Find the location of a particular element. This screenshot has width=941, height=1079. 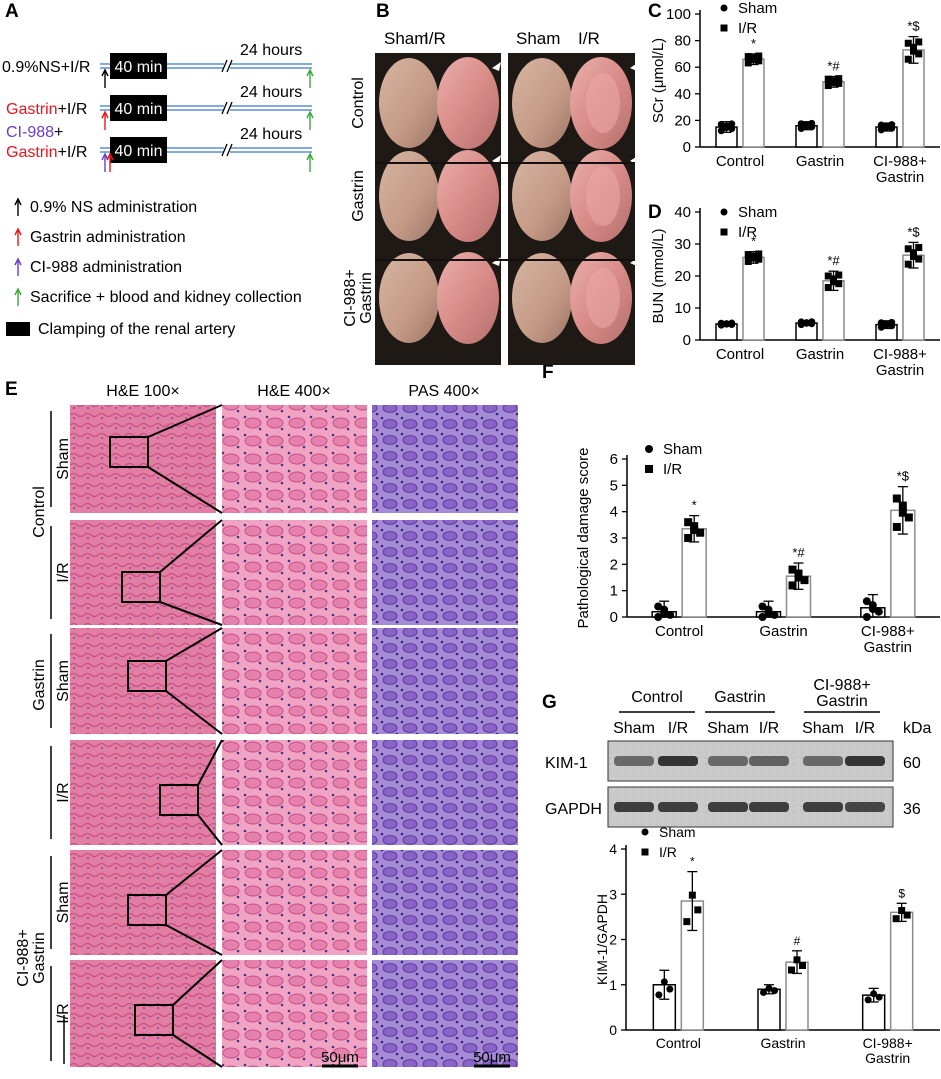

y-tick-label: 0 is located at coordinates (613, 1030).